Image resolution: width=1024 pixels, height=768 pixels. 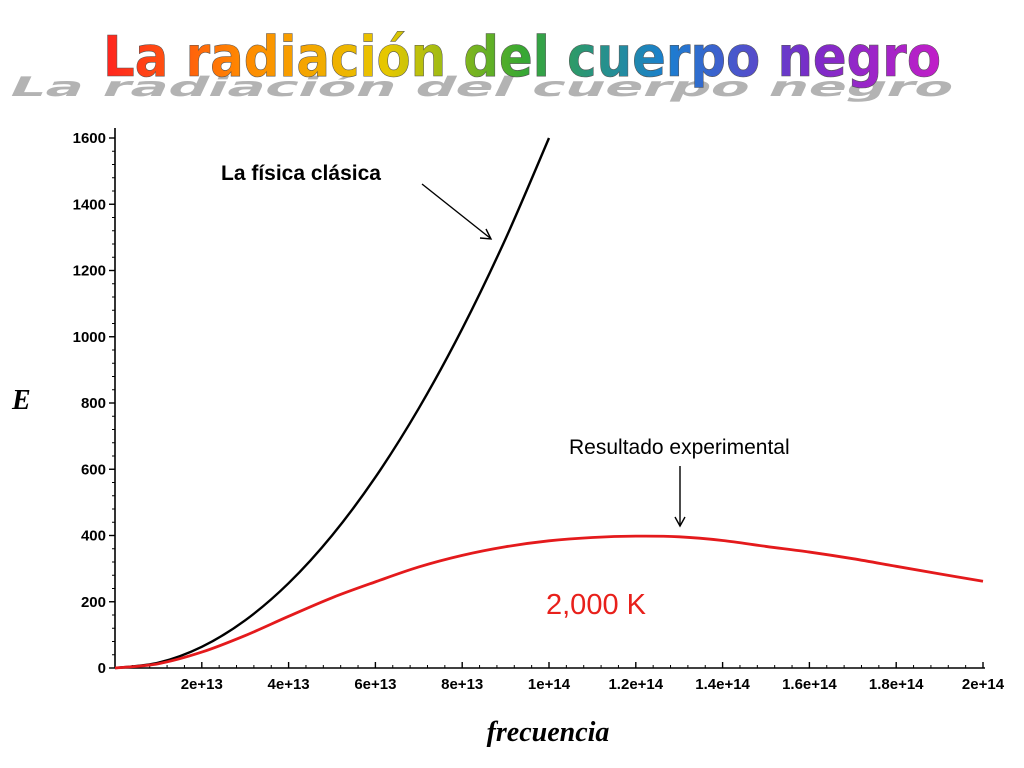 I want to click on x-tick-label: 6e+13, so click(x=375, y=684).